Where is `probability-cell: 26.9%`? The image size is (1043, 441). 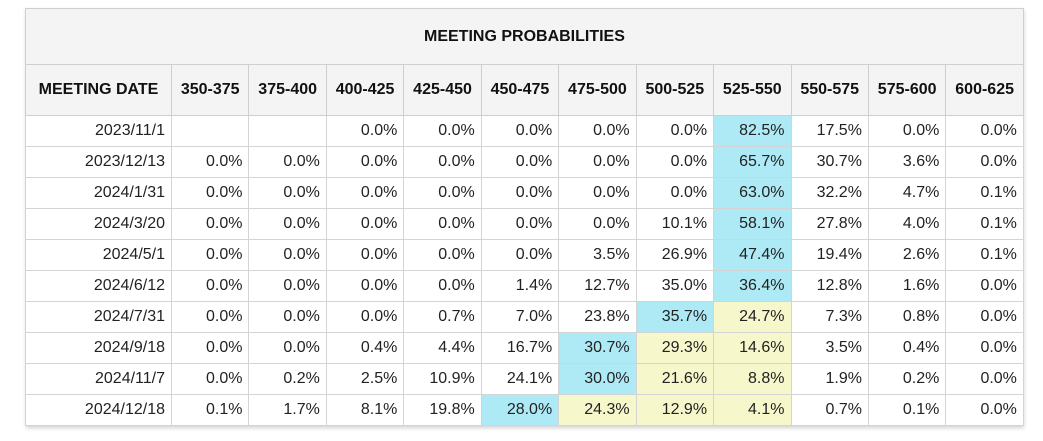
probability-cell: 26.9% is located at coordinates (675, 255).